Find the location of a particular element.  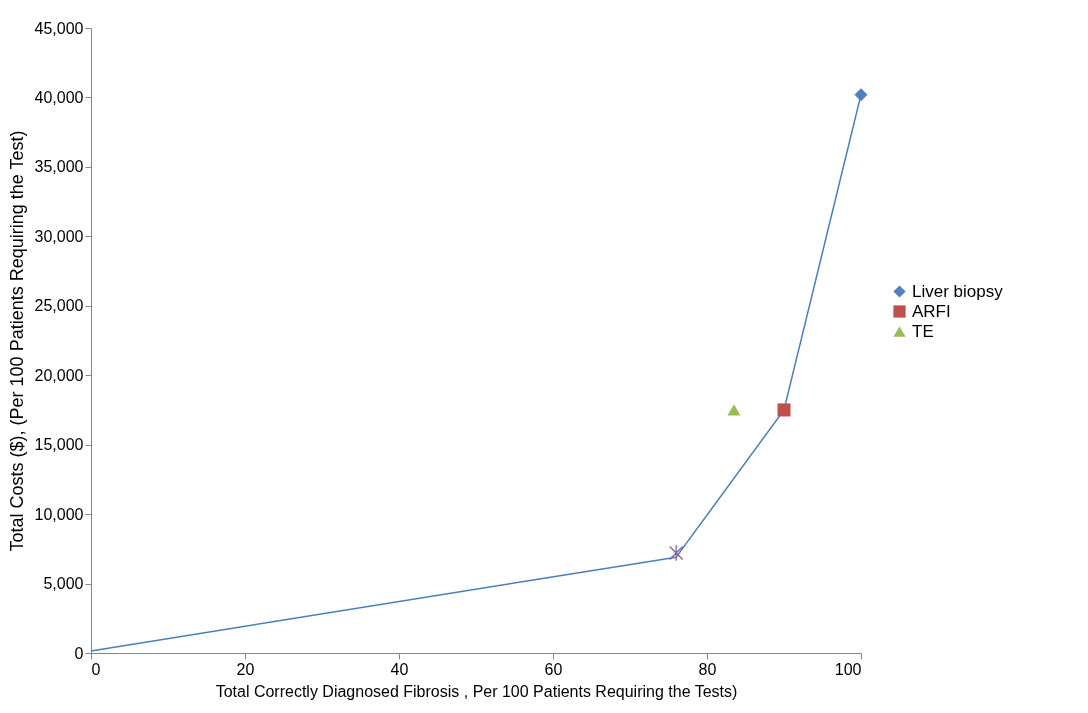

legend-label: Liver biopsy is located at coordinates (958, 291).